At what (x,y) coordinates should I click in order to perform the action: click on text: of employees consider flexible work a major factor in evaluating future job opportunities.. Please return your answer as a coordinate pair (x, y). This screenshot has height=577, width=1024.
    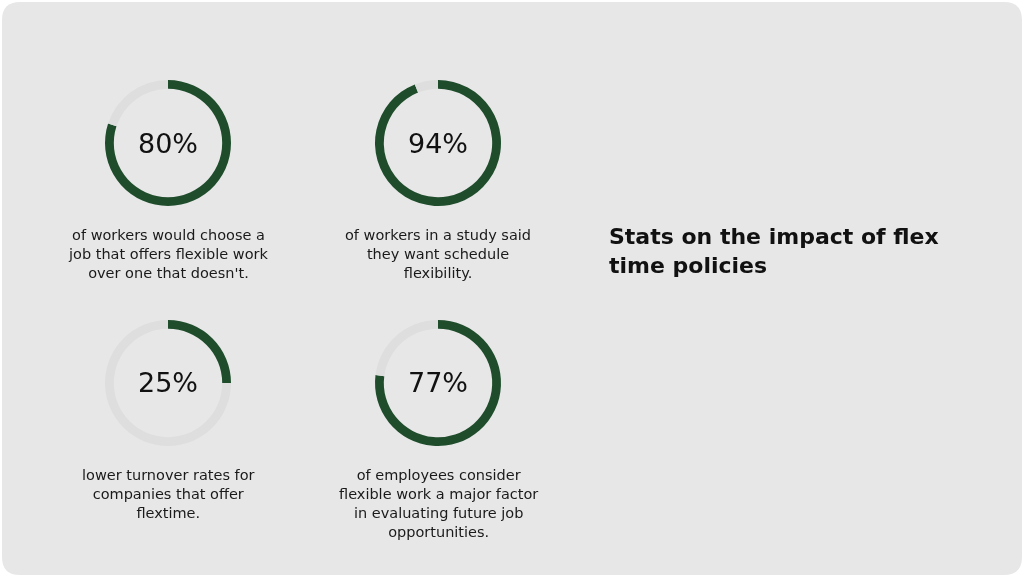
    Looking at the image, I should click on (439, 503).